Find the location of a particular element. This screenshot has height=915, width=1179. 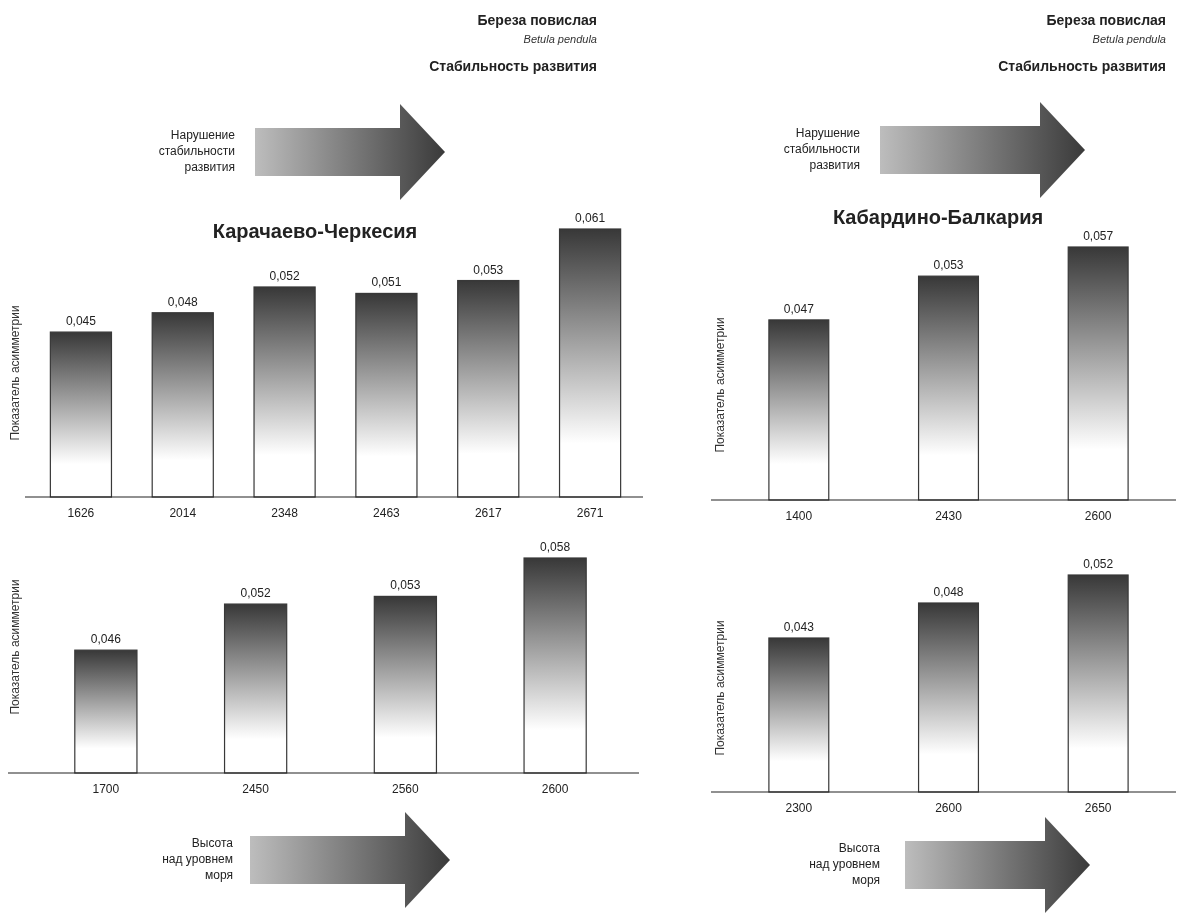

data-label: 0,047 is located at coordinates (799, 308).